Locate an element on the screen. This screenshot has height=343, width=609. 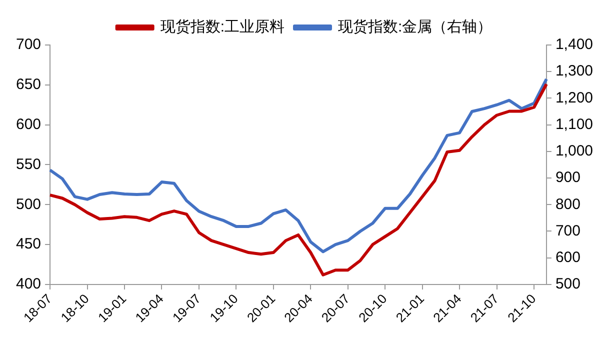
legend-label: 现货指数:金属（右轴） is located at coordinates (415, 27).